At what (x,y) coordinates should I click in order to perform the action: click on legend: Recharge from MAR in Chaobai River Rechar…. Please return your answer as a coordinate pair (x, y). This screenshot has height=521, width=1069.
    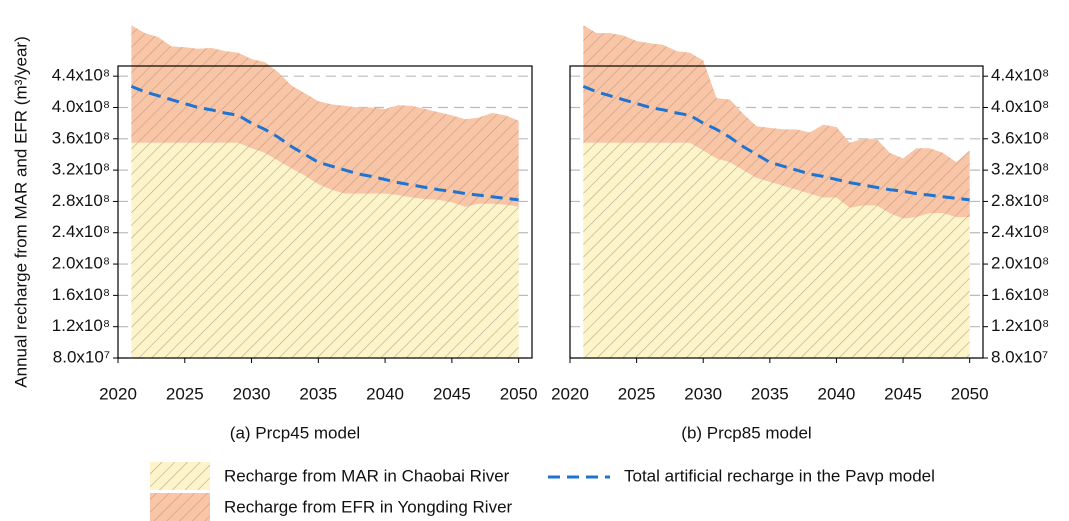
    Looking at the image, I should click on (542, 491).